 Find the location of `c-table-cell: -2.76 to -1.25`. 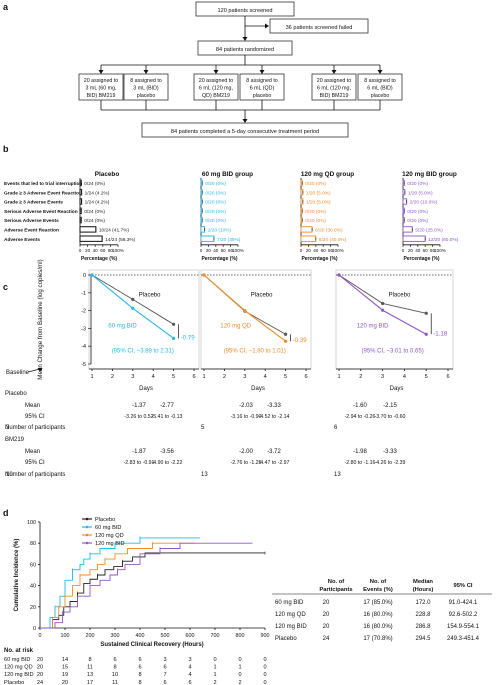

c-table-cell: -2.76 to -1.25 is located at coordinates (246, 463).